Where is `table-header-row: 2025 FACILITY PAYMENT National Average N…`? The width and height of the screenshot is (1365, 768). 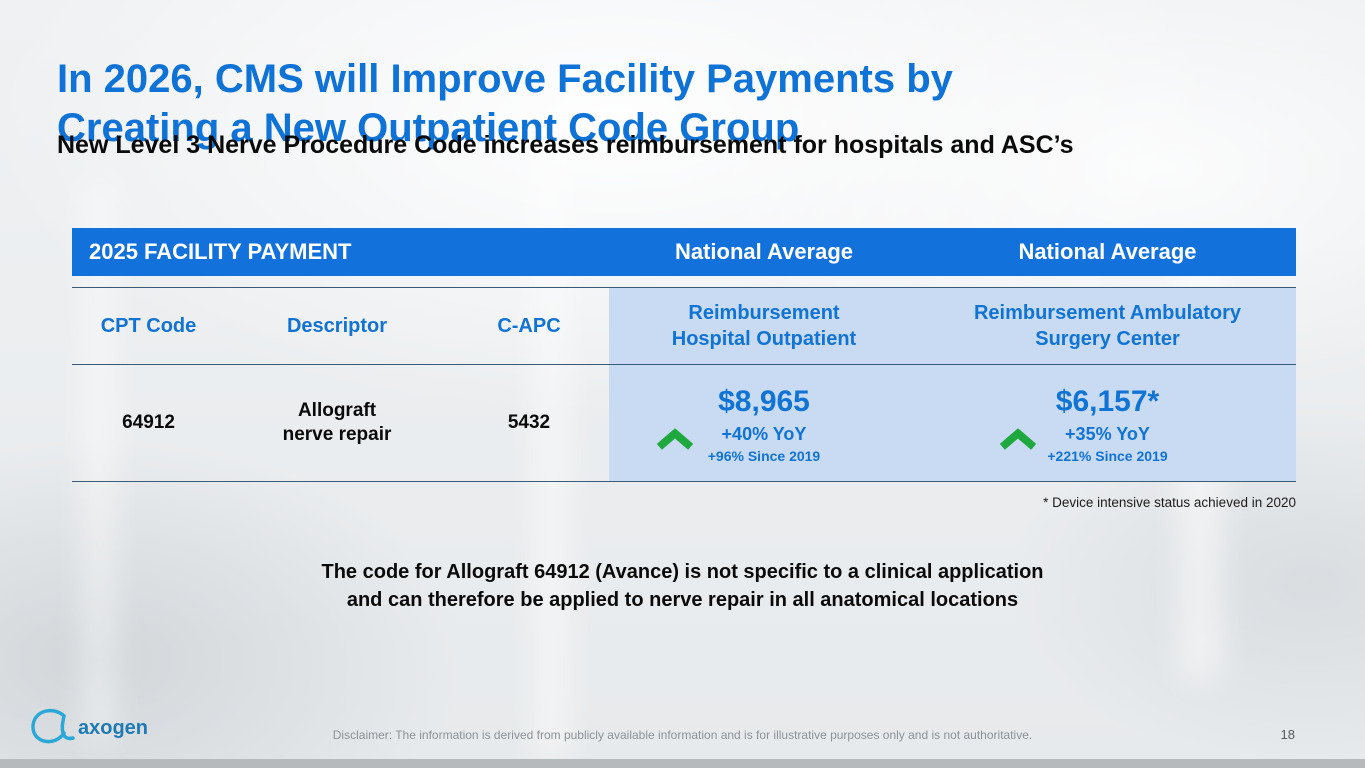 table-header-row: 2025 FACILITY PAYMENT National Average N… is located at coordinates (684, 252).